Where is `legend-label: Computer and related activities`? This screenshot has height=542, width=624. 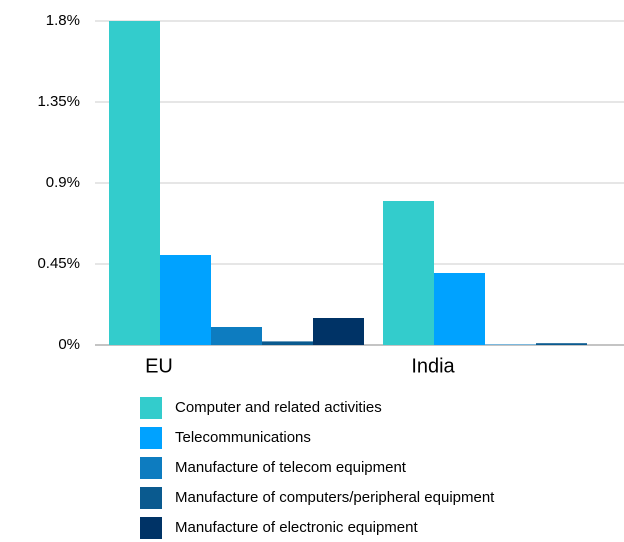 legend-label: Computer and related activities is located at coordinates (278, 407).